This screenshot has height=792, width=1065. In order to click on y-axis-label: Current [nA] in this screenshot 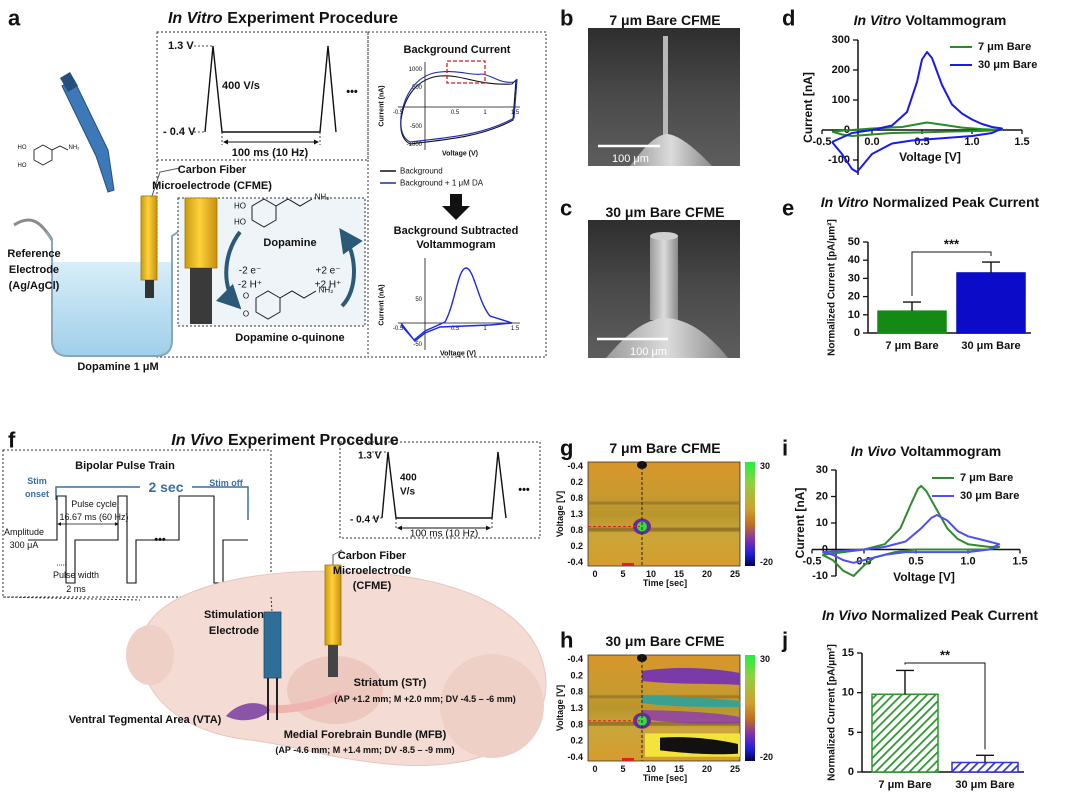, I will do `click(808, 107)`.